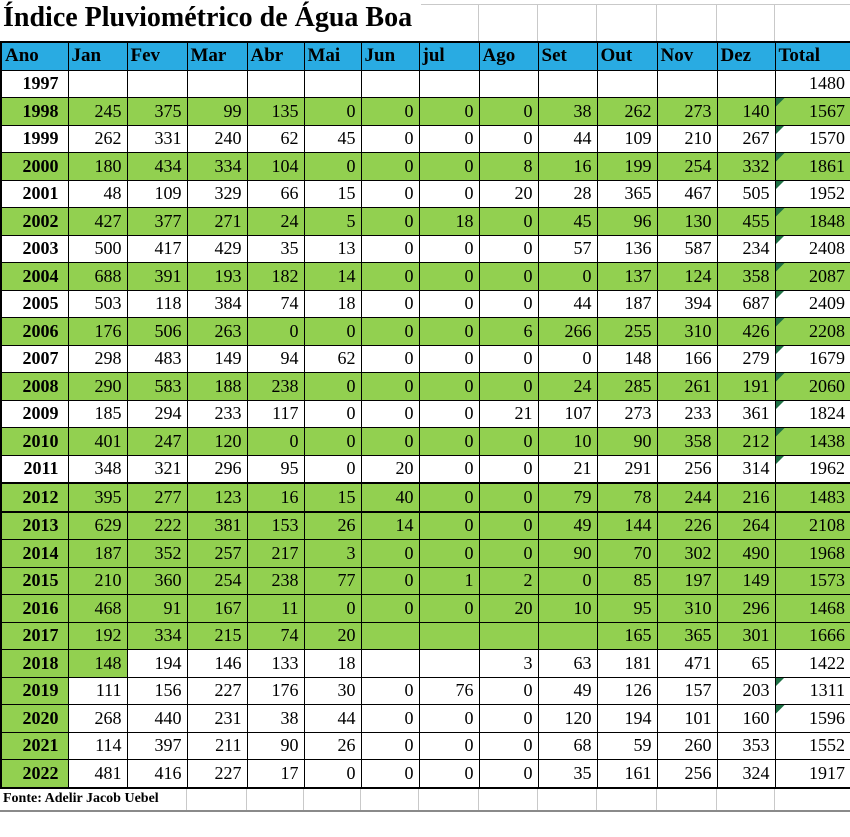 This screenshot has width=850, height=837. I want to click on cell-2013-ago: 0, so click(508, 525).